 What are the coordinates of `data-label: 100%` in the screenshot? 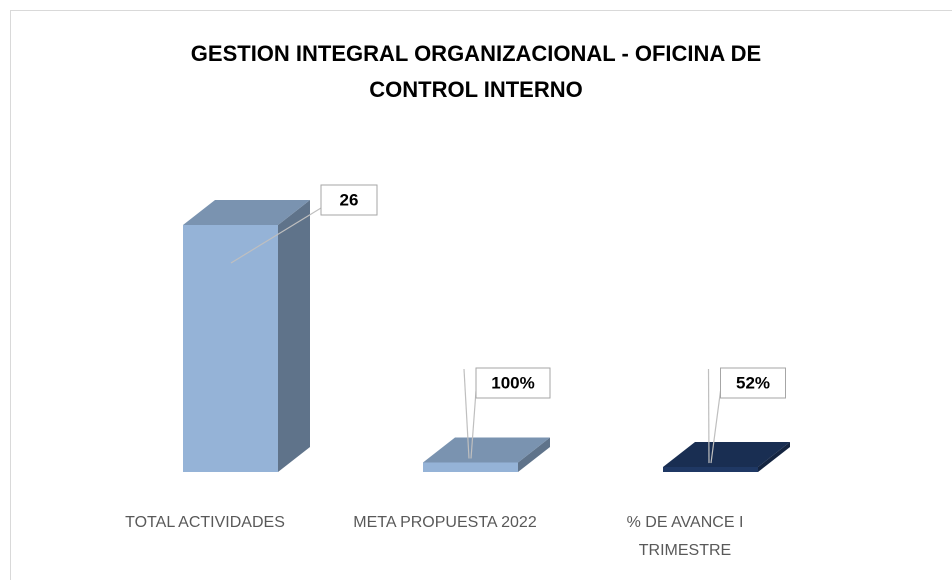 It's located at (512, 382).